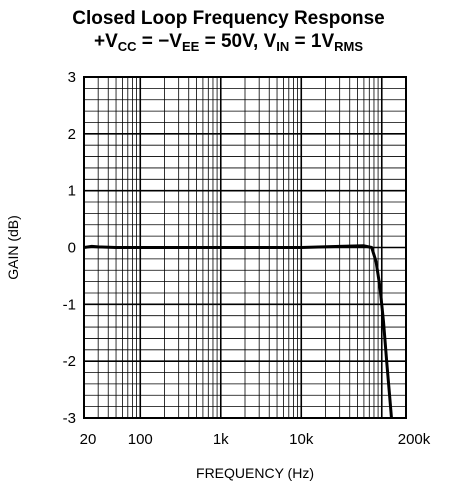 This screenshot has height=493, width=457. Describe the element at coordinates (13, 247) in the screenshot. I see `y-axis-label: GAIN (dB)` at that location.